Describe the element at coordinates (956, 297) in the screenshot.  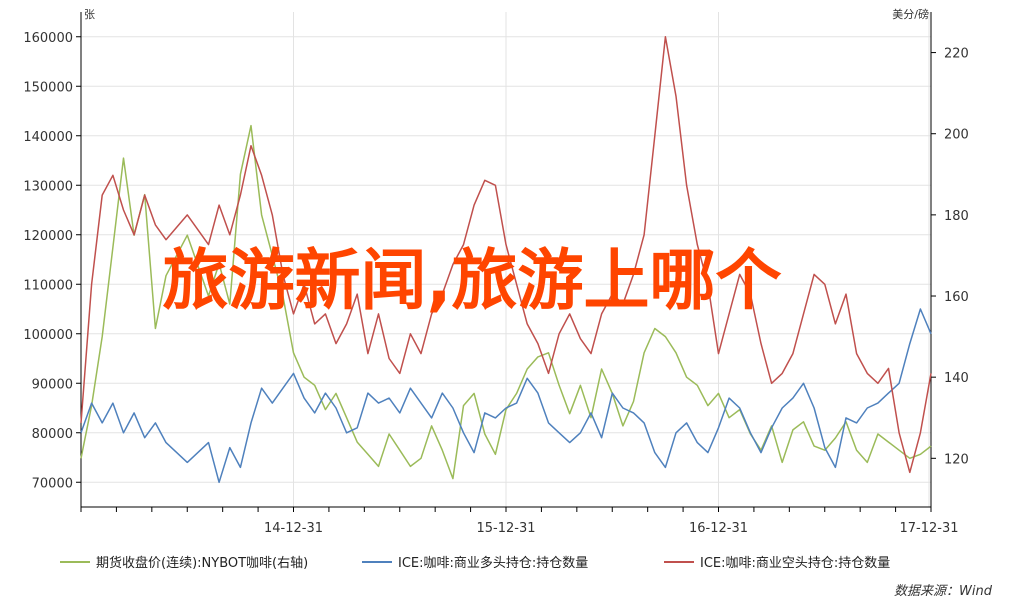
I see `right-tick-label: 160` at that location.